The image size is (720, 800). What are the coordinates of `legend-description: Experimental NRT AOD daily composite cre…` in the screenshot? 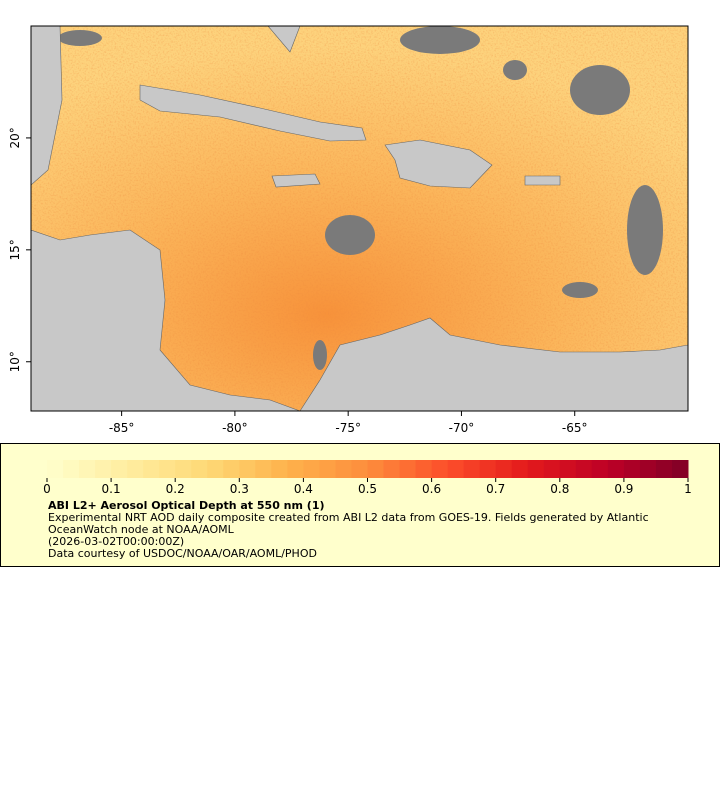 It's located at (348, 523).